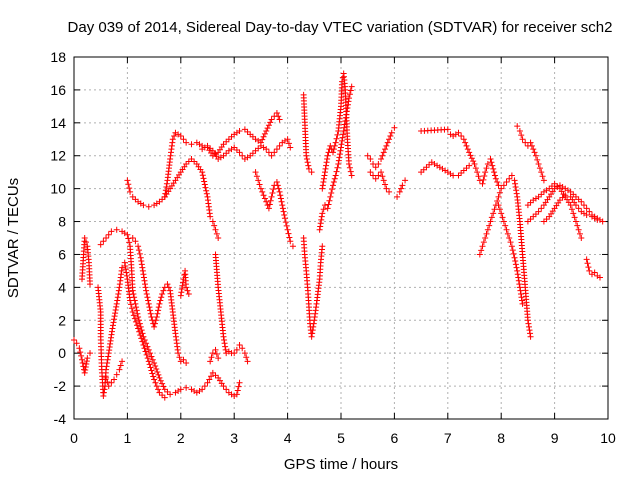  I want to click on y-tick-label: 0, so click(62, 353).